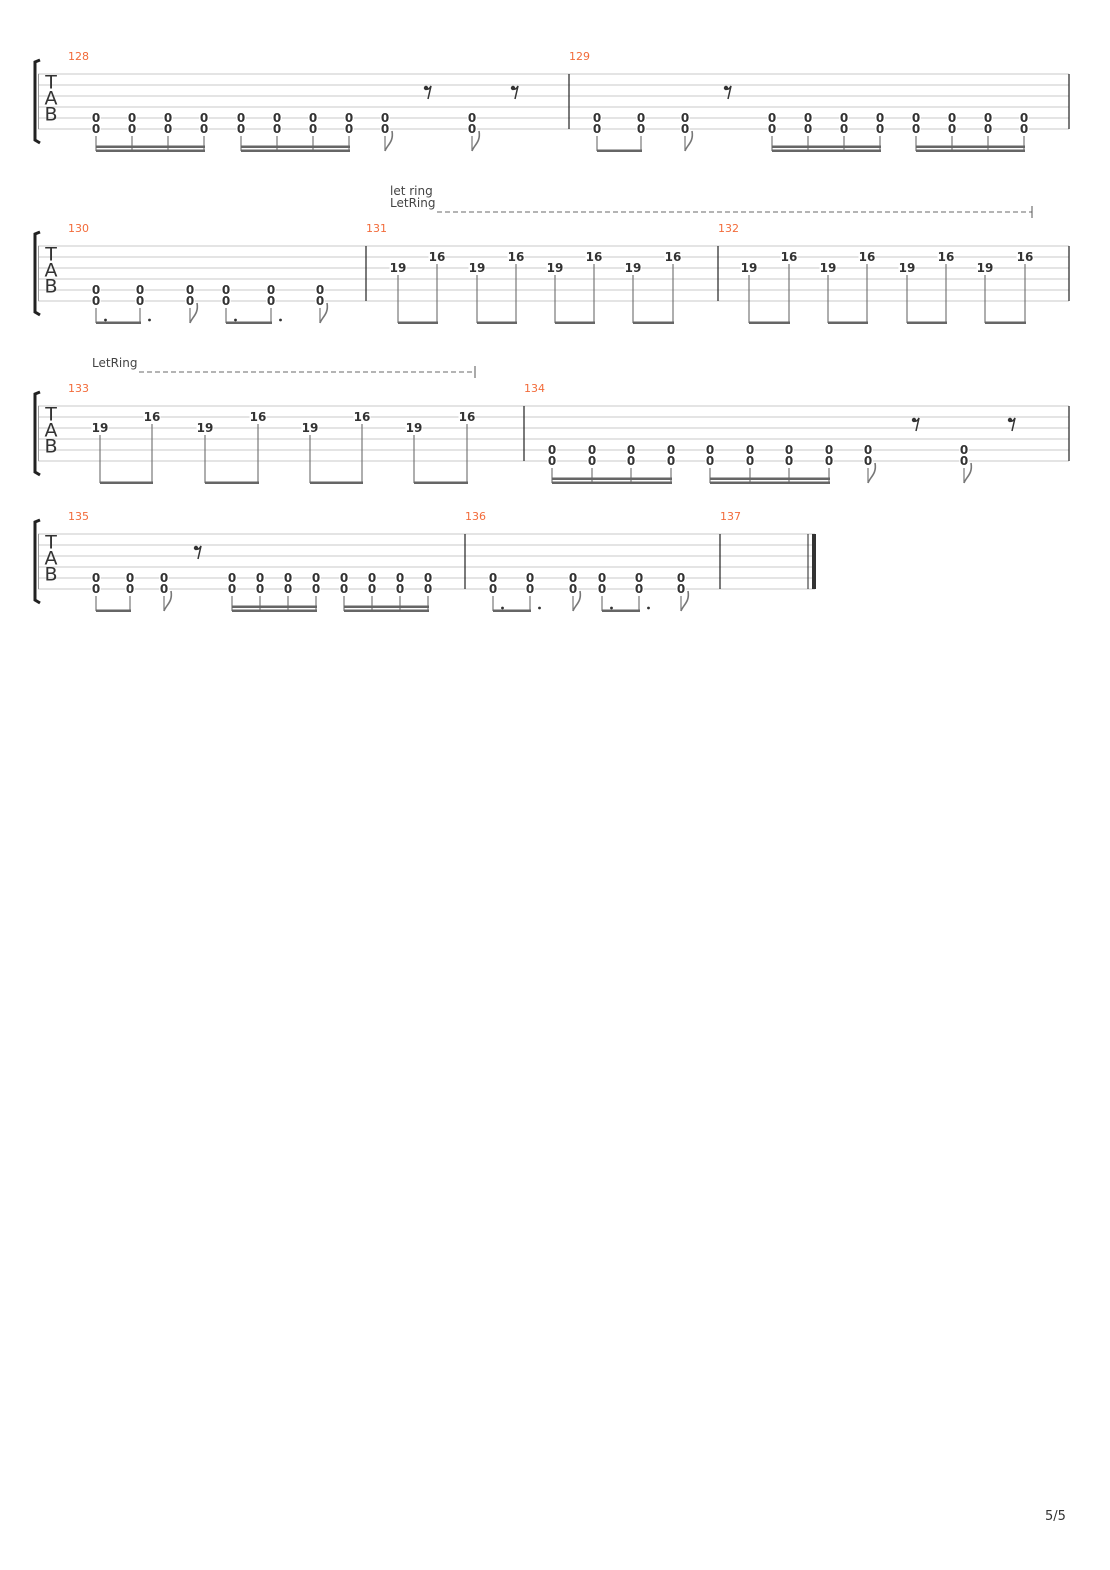  What do you see at coordinates (673, 257) in the screenshot?
I see `fret-number: 16` at bounding box center [673, 257].